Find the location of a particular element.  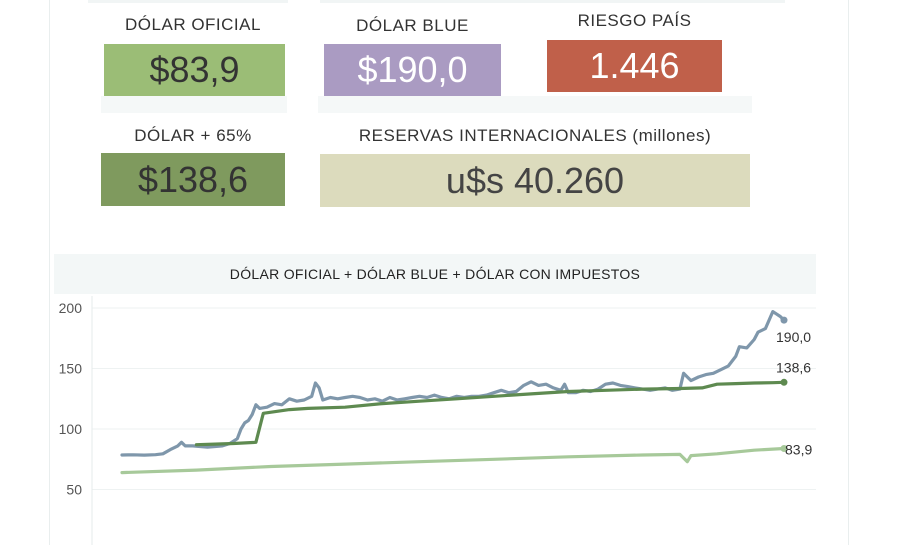

series-end-label-blue: 190,0 is located at coordinates (793, 337).